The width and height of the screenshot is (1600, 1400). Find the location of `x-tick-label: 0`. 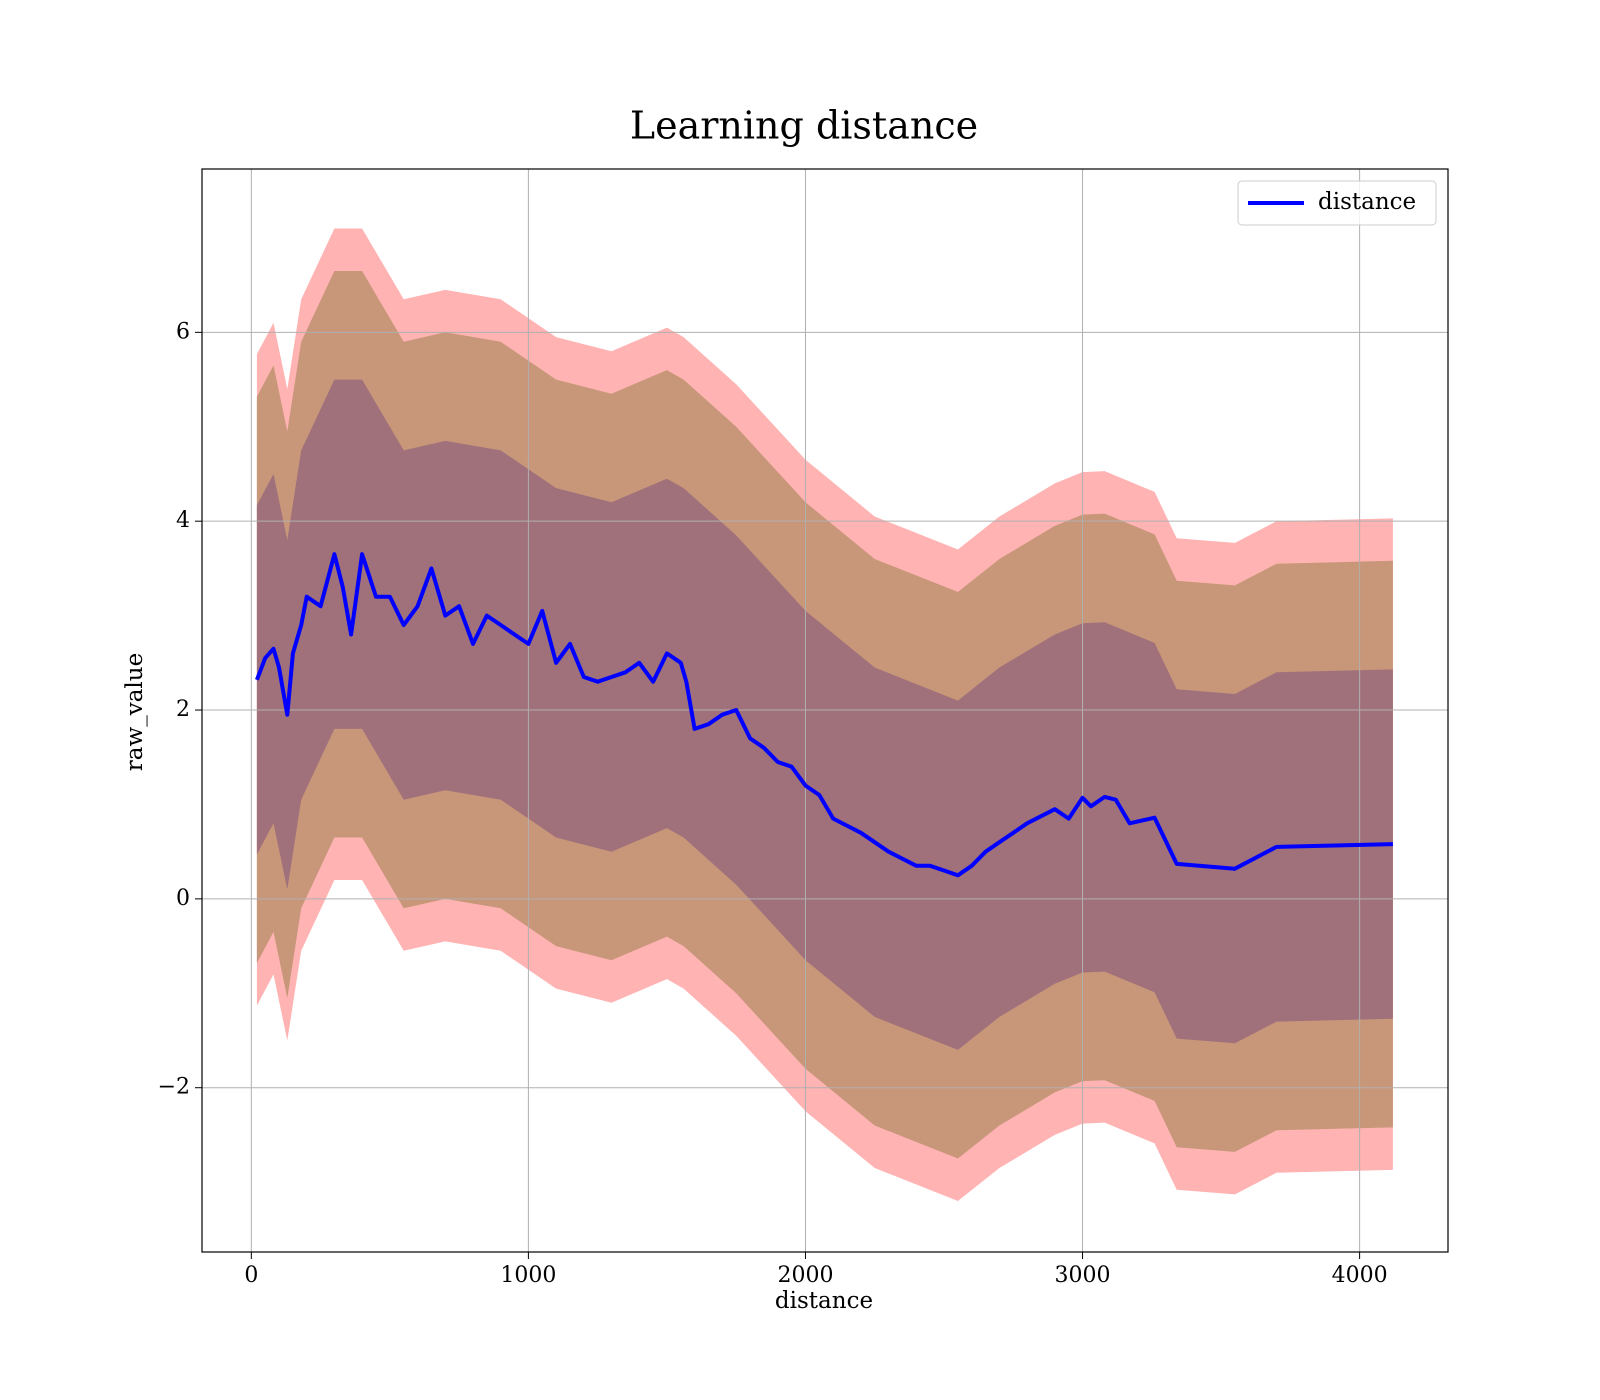

x-tick-label: 0 is located at coordinates (251, 1275).